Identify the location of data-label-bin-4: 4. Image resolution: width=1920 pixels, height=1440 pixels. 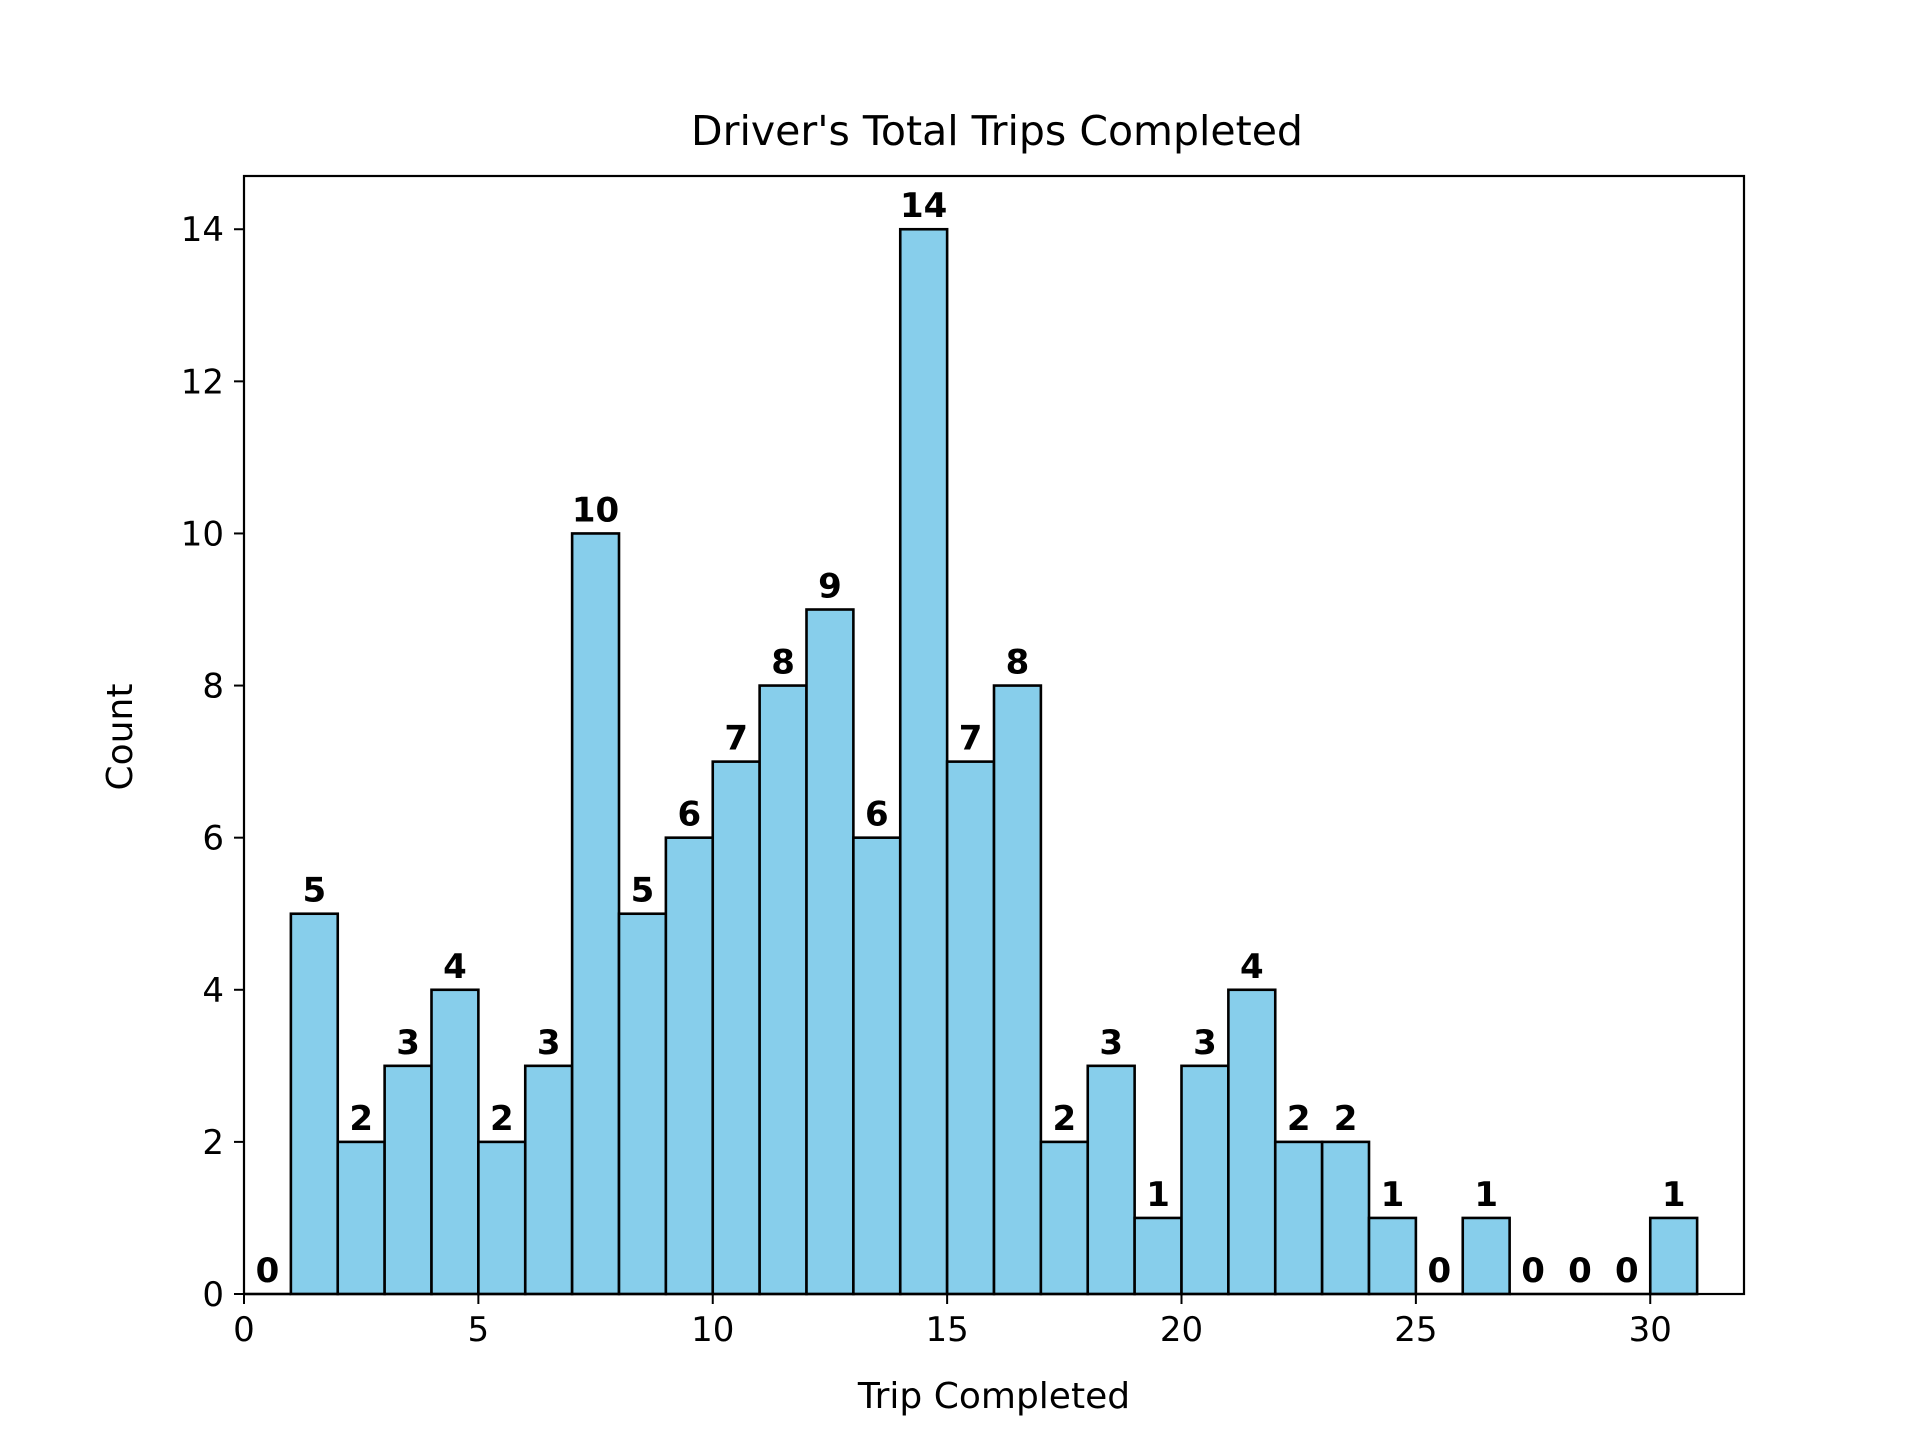
(455, 967).